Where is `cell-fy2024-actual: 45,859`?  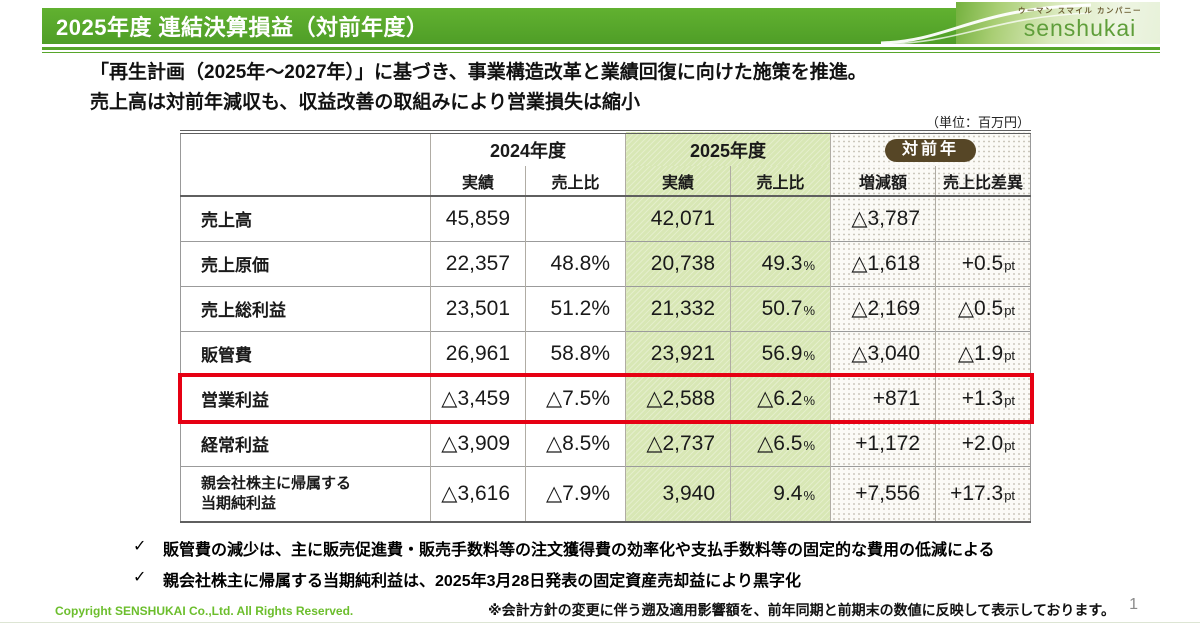 cell-fy2024-actual: 45,859 is located at coordinates (478, 218).